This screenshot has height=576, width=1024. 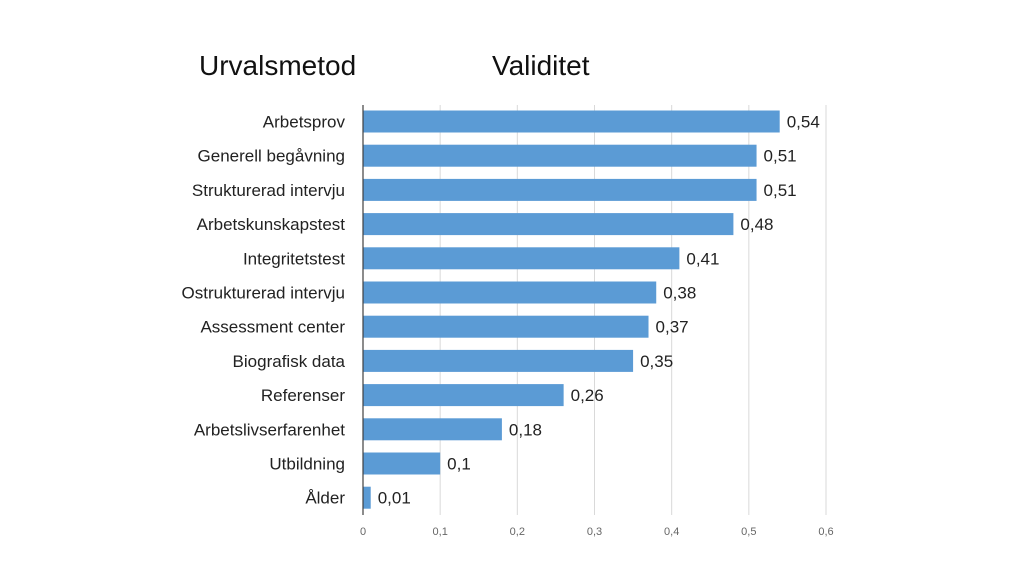 What do you see at coordinates (272, 327) in the screenshot?
I see `category-label: Assessment center` at bounding box center [272, 327].